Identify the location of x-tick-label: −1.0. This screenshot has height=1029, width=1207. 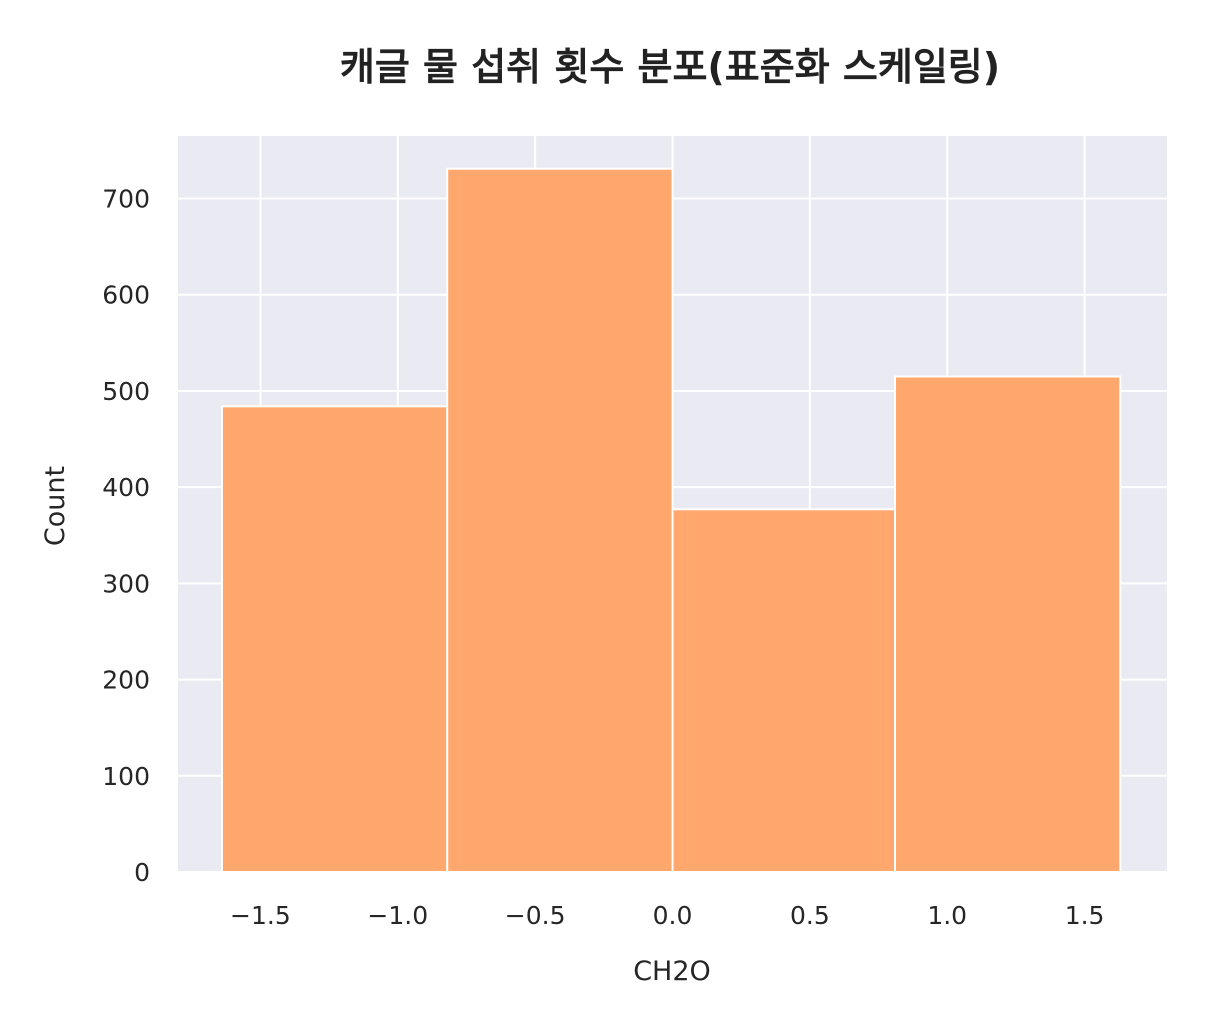
(397, 915).